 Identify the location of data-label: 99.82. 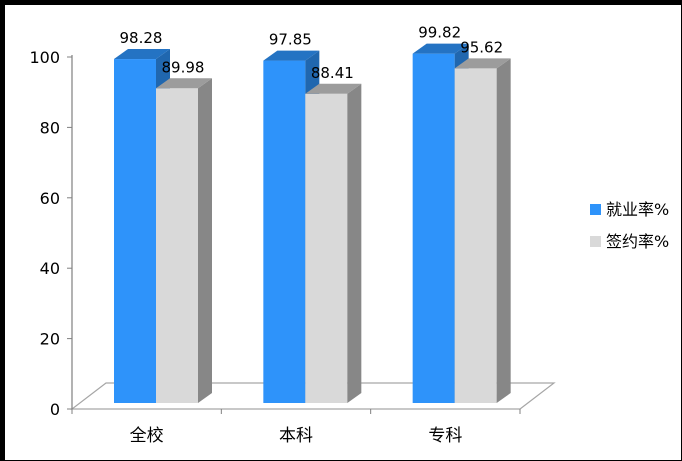
(439, 33).